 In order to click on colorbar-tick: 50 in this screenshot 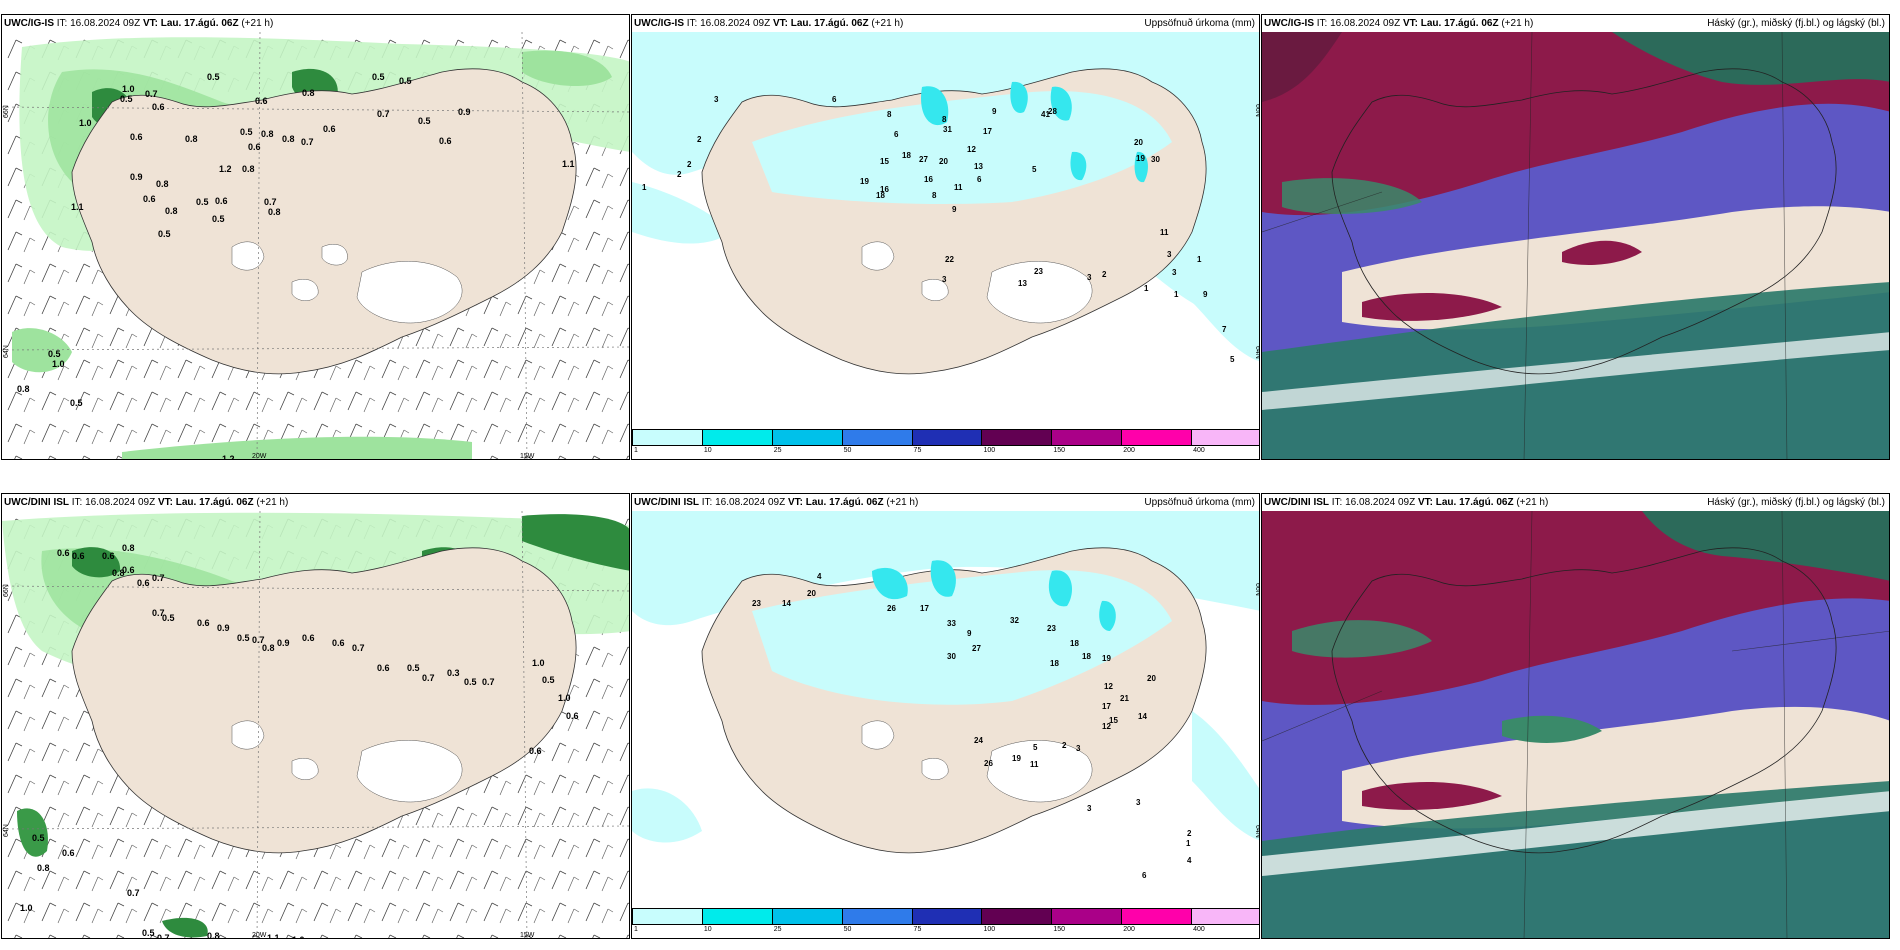, I will do `click(847, 929)`.